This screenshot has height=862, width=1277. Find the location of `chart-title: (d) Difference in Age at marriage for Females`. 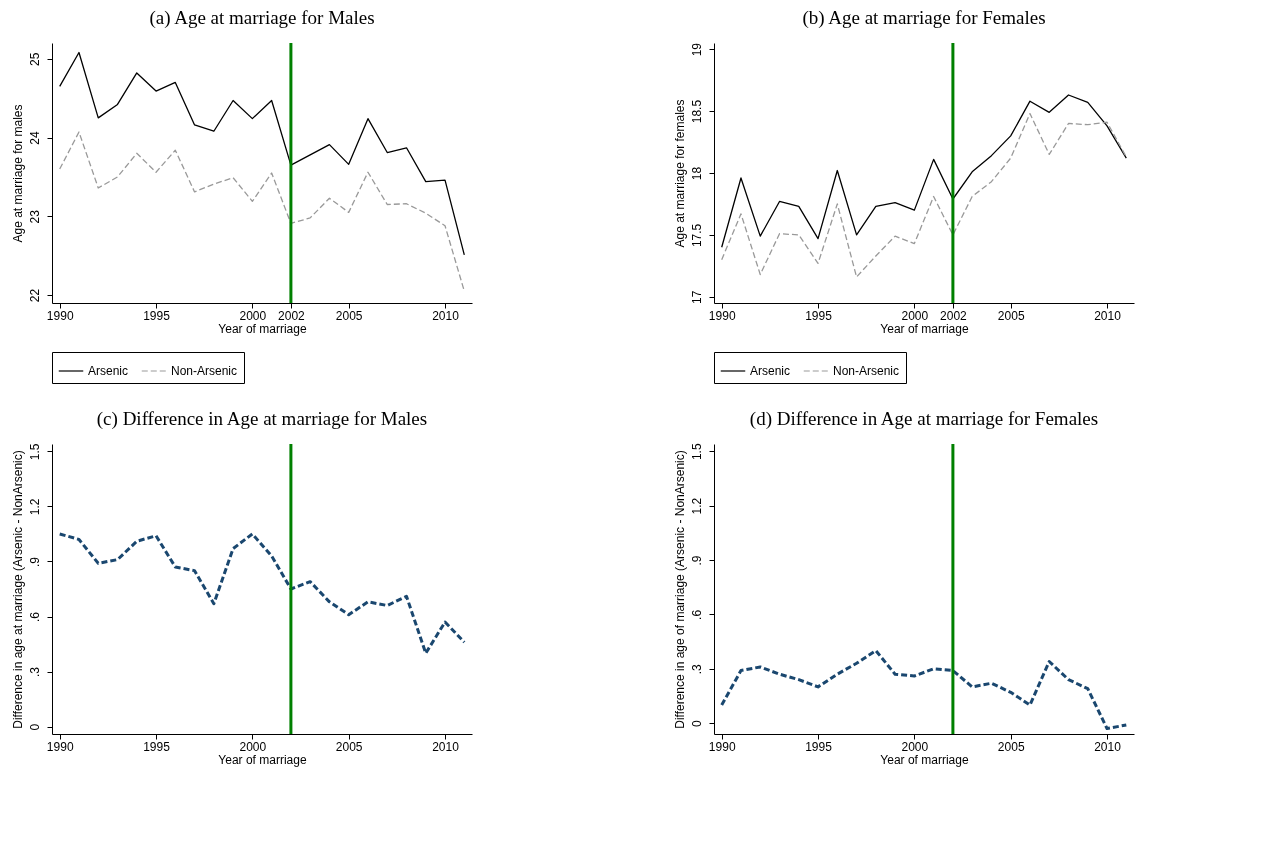

chart-title: (d) Difference in Age at marriage for Females is located at coordinates (924, 418).